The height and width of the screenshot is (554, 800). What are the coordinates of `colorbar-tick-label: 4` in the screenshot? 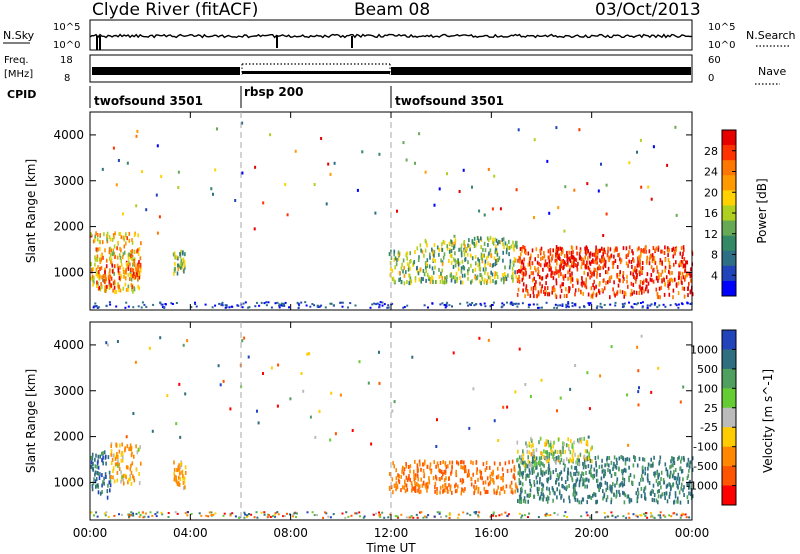 It's located at (714, 275).